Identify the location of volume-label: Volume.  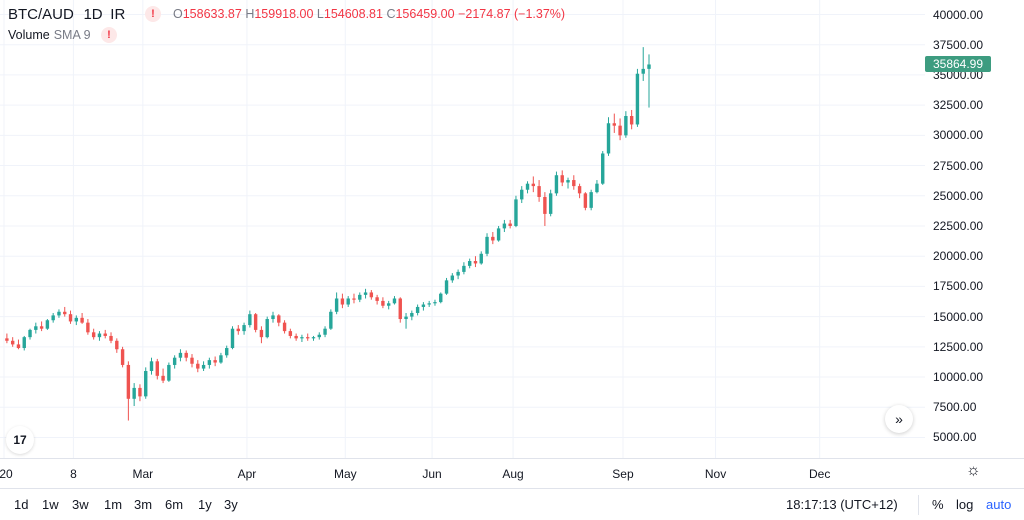
(29, 35).